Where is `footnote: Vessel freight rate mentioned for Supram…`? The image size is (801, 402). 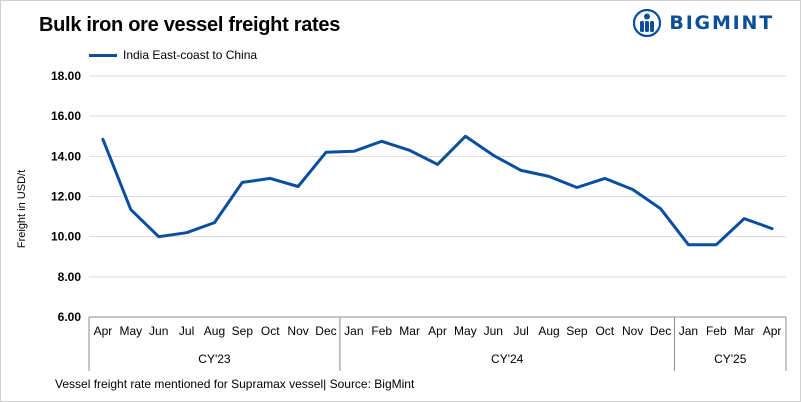
footnote: Vessel freight rate mentioned for Supram… is located at coordinates (235, 384).